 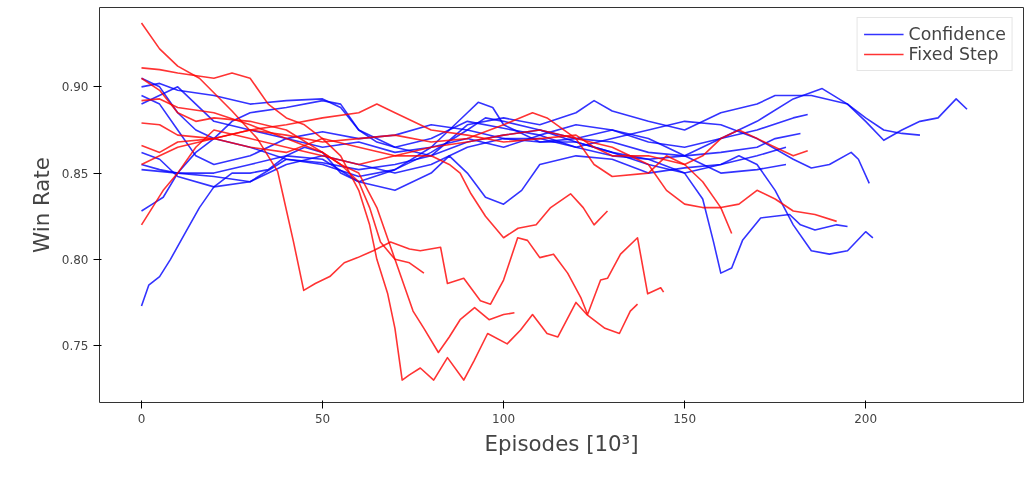 I want to click on y-tick-label: 0.85, so click(x=75, y=173).